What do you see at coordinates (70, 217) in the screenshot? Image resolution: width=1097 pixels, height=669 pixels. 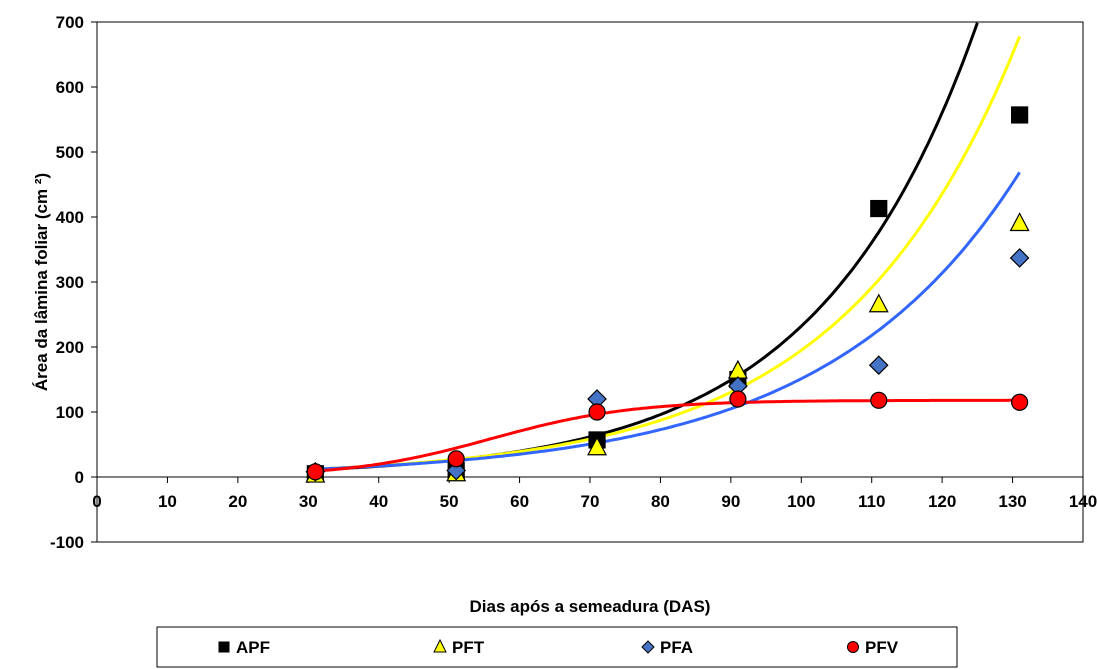 I see `y-tick-label: 400` at bounding box center [70, 217].